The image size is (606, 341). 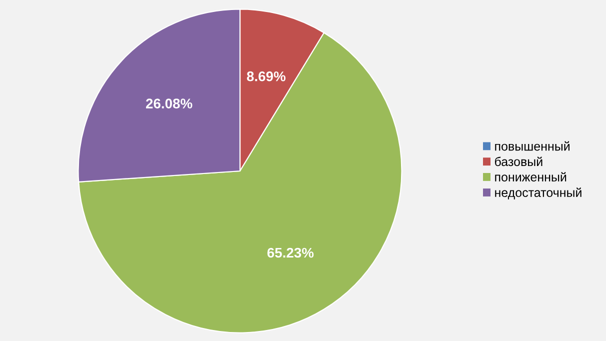 What do you see at coordinates (290, 253) in the screenshot?
I see `data-label: 65.23%` at bounding box center [290, 253].